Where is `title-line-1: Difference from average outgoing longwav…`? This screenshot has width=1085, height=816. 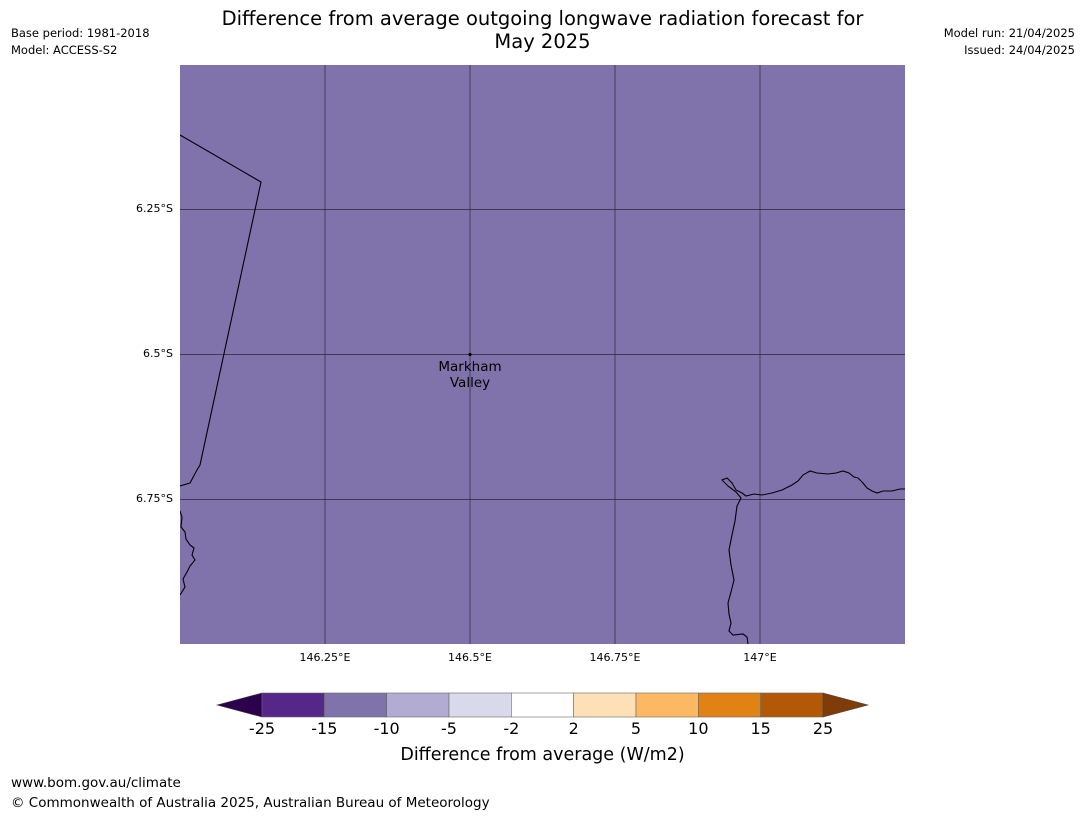 title-line-1: Difference from average outgoing longwav… is located at coordinates (542, 18).